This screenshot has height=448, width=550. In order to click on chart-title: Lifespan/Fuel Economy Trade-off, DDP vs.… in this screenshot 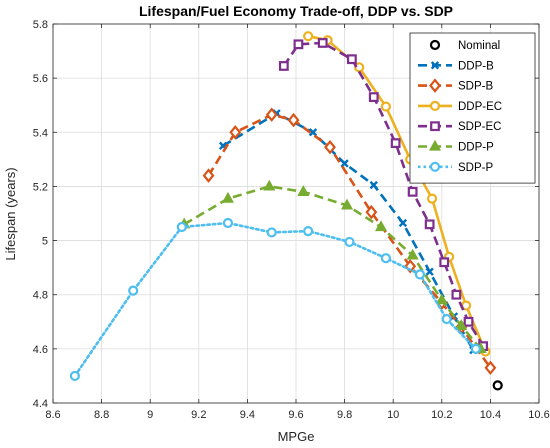, I will do `click(296, 11)`.